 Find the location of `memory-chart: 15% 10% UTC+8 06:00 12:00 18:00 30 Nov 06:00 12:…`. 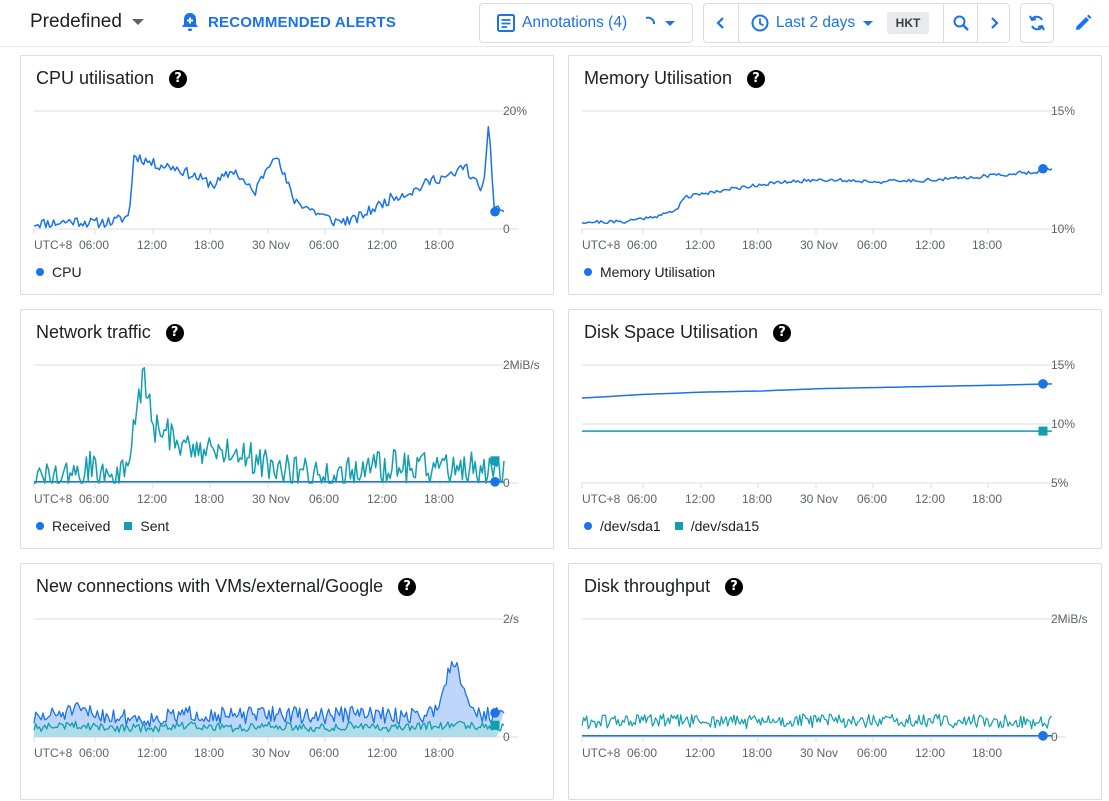

memory-chart: 15% 10% UTC+8 06:00 12:00 18:00 30 Nov 06:00 12:… is located at coordinates (836, 176).